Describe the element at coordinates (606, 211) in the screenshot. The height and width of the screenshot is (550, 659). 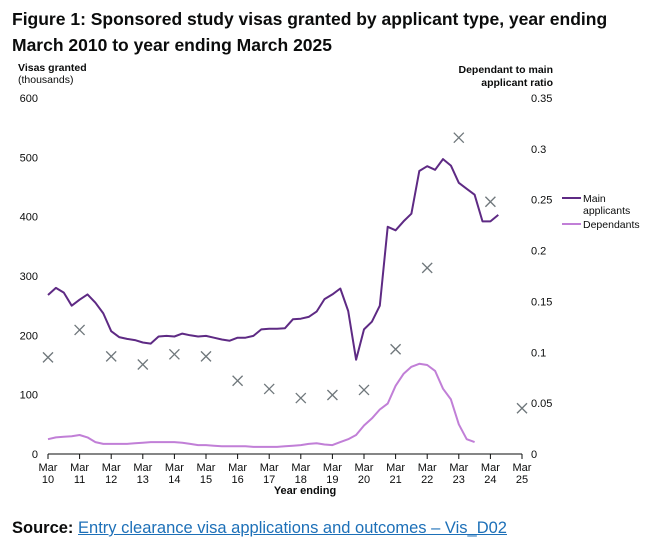
I see `legend-label: applicants` at that location.